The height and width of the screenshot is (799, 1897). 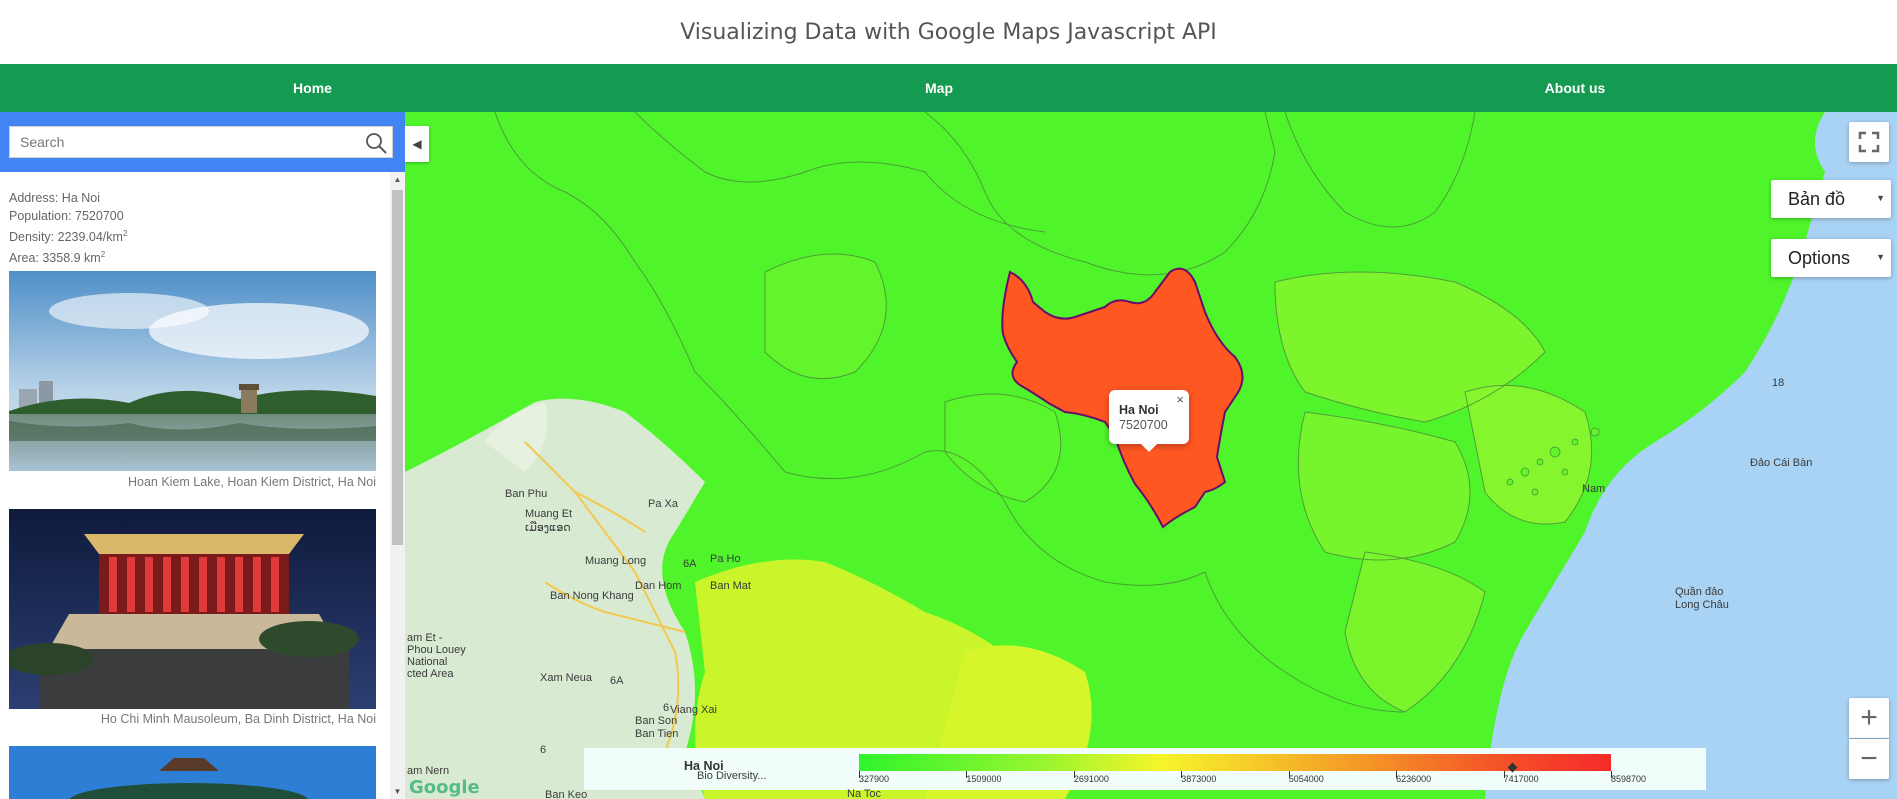 I want to click on map-place-label: Đảo Cái Bàn, so click(x=1781, y=463).